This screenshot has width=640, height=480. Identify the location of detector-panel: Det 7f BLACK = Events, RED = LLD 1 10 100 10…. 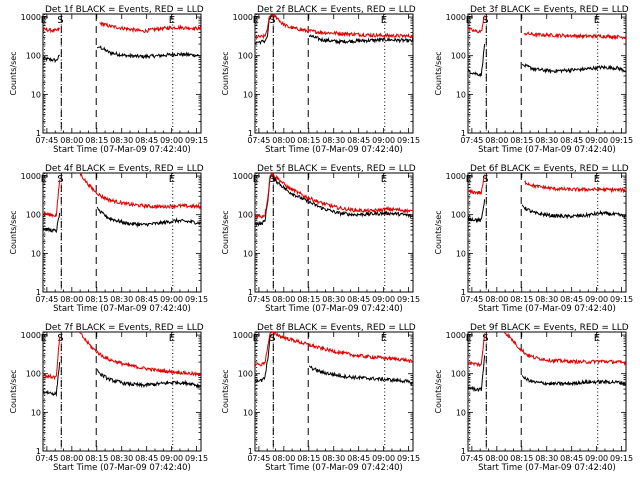
(108, 398).